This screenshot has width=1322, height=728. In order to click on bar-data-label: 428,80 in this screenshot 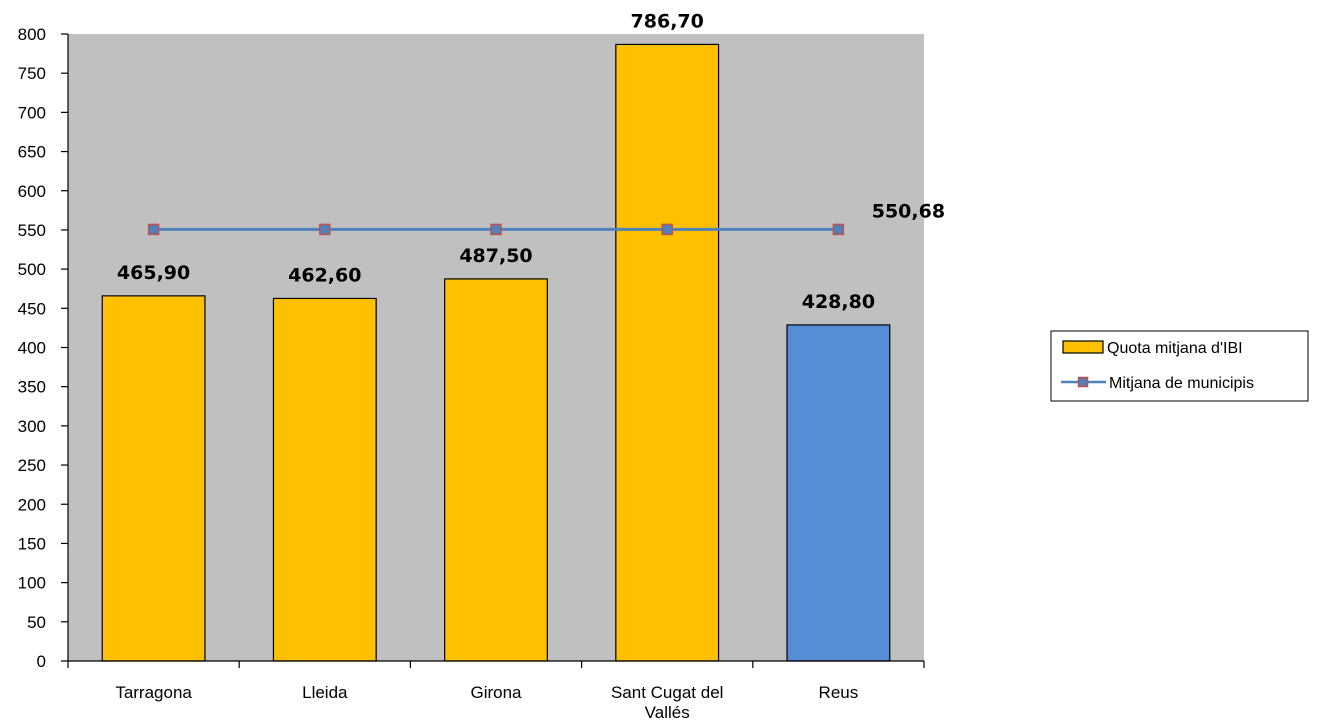, I will do `click(838, 302)`.